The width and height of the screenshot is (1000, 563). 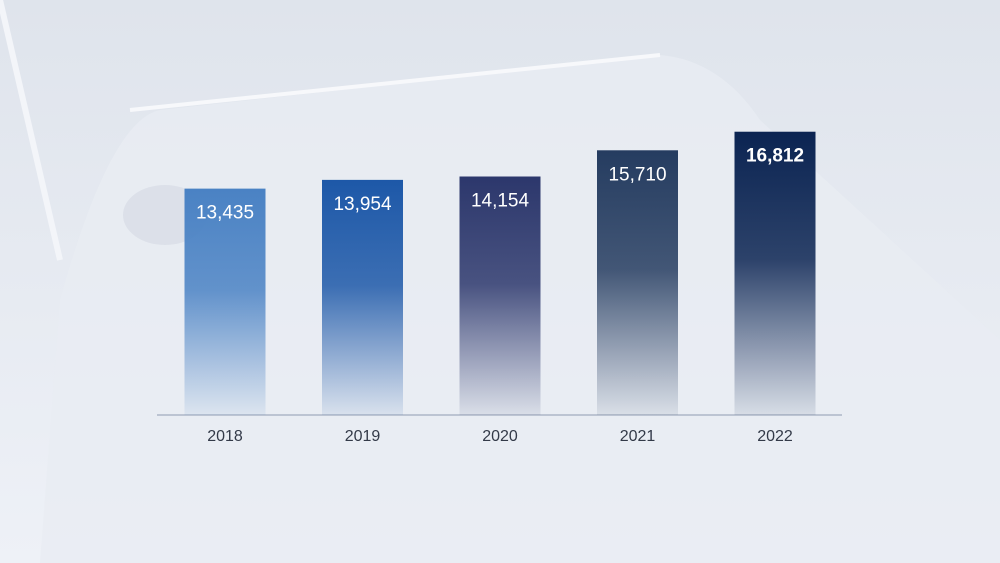 What do you see at coordinates (225, 436) in the screenshot?
I see `x-tick-label: 2018` at bounding box center [225, 436].